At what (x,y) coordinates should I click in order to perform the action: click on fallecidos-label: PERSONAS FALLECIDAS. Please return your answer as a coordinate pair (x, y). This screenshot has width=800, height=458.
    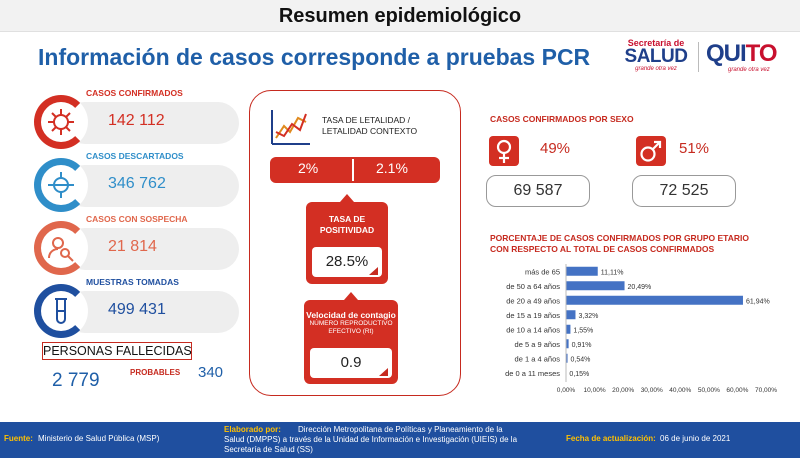
    Looking at the image, I should click on (117, 351).